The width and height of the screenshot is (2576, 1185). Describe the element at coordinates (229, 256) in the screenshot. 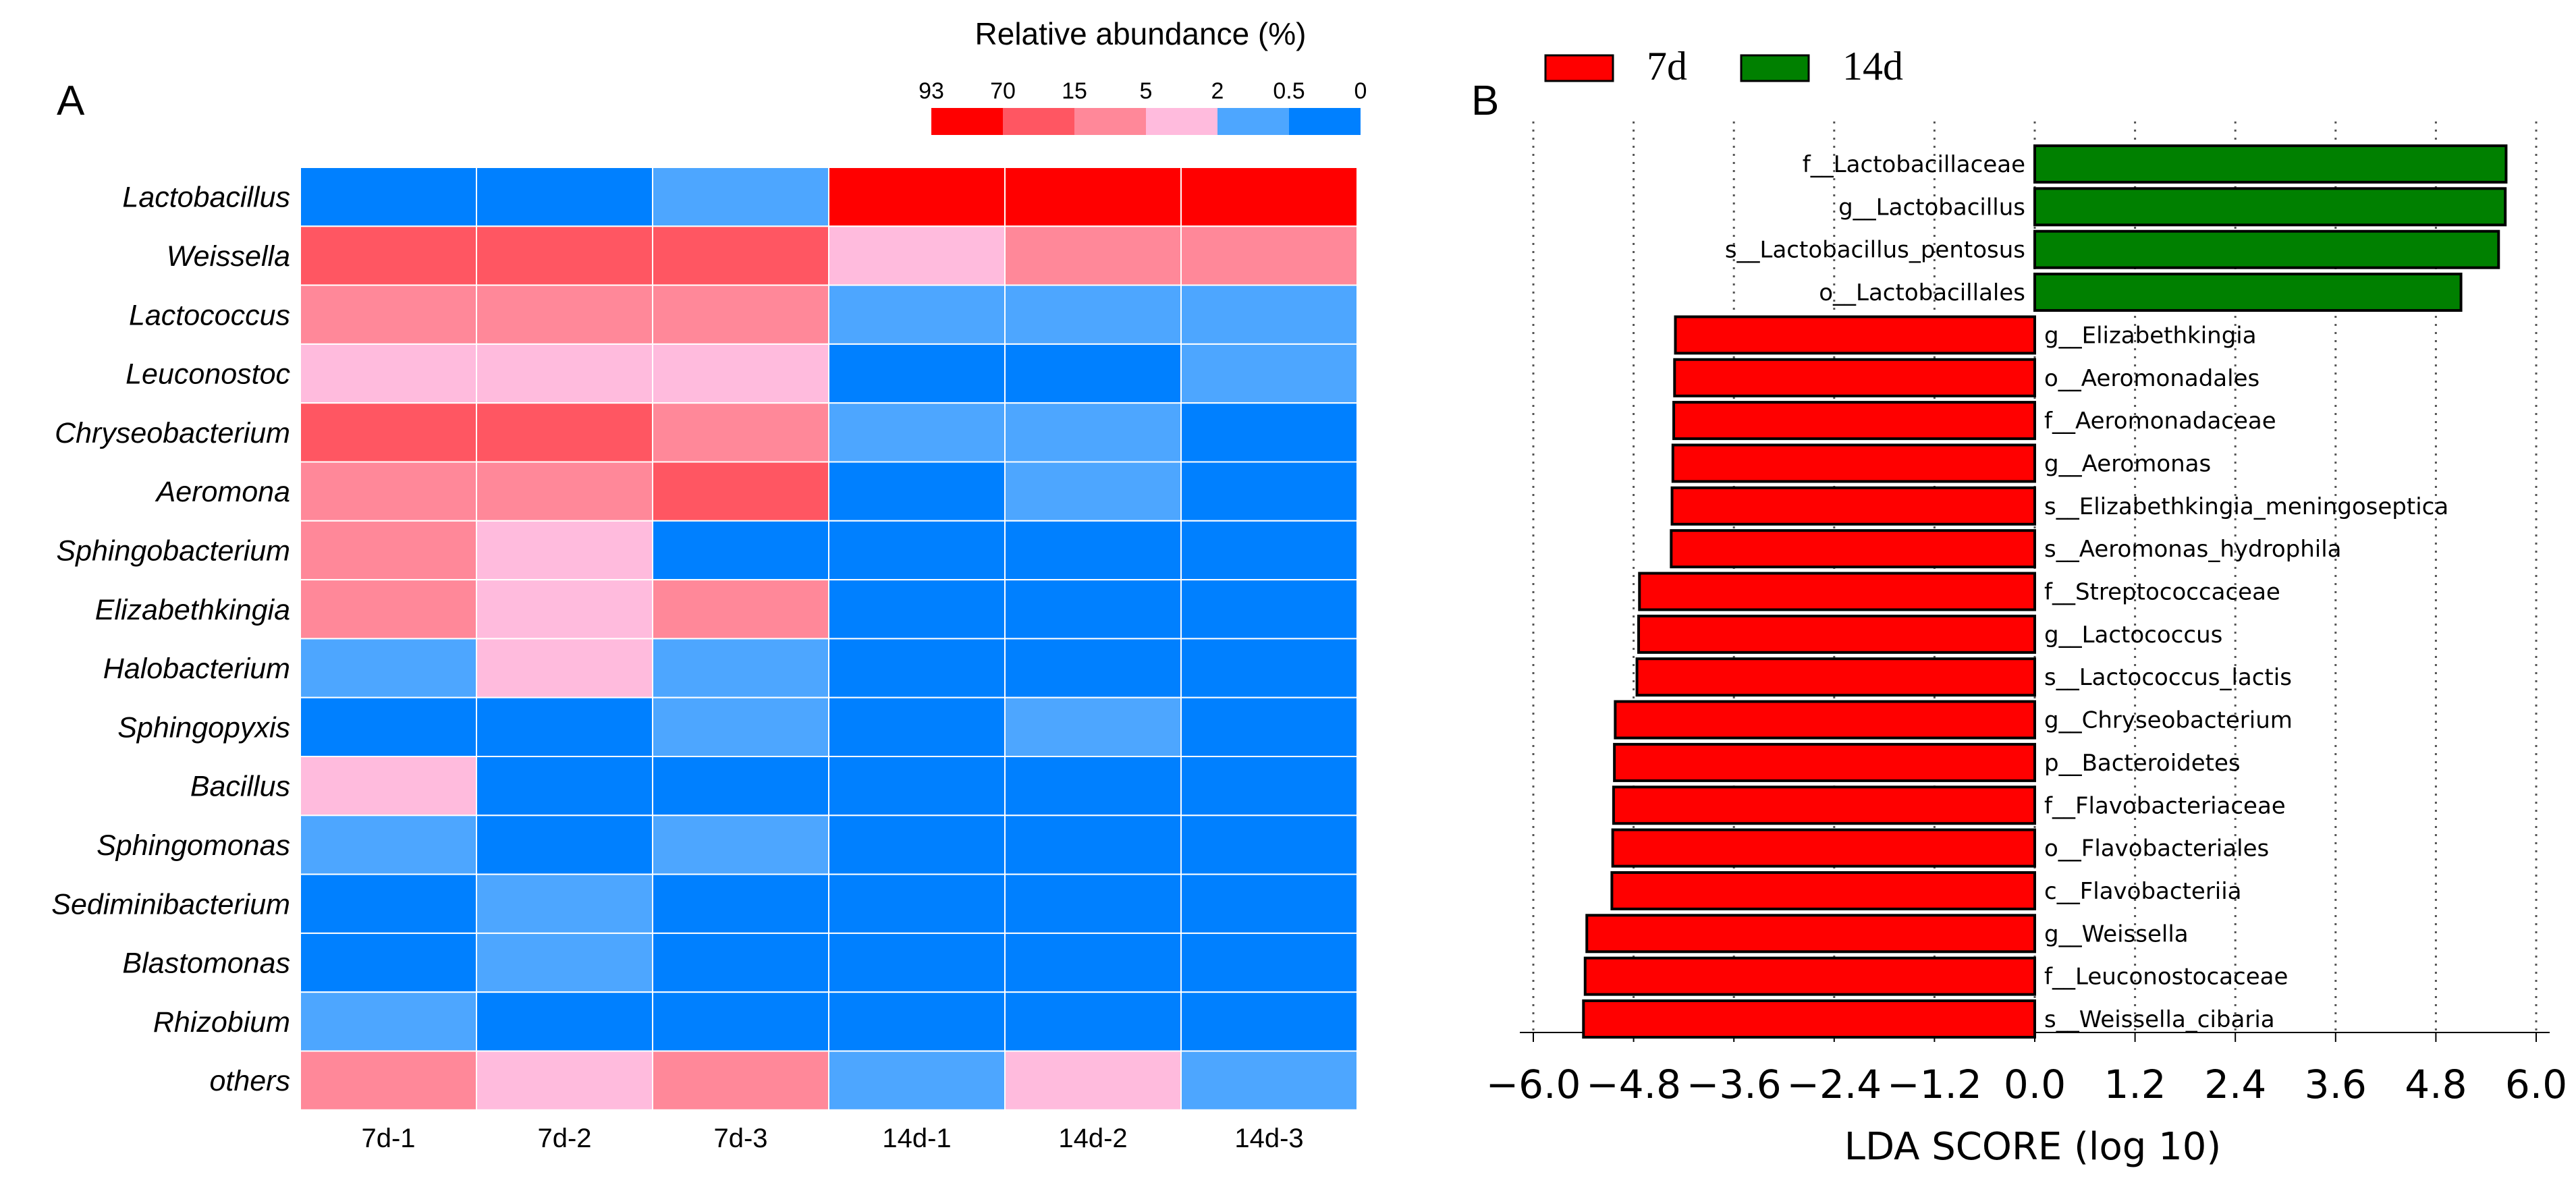

I see `heatmap-row-label-weissella: Weissella` at that location.